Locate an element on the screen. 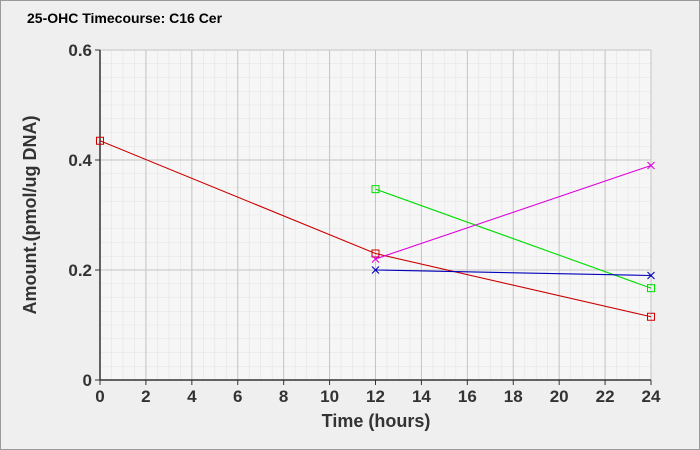 Image resolution: width=700 pixels, height=450 pixels. chart-title: 25-OHC Timecourse: C16 Cer is located at coordinates (125, 18).